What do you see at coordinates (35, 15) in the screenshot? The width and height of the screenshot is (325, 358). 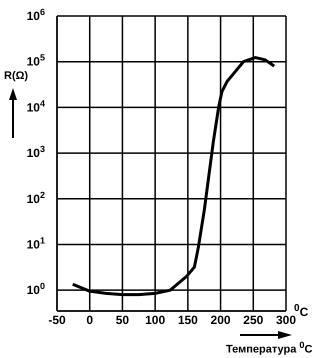 I see `y-tick-label: 10$^{6}$` at bounding box center [35, 15].